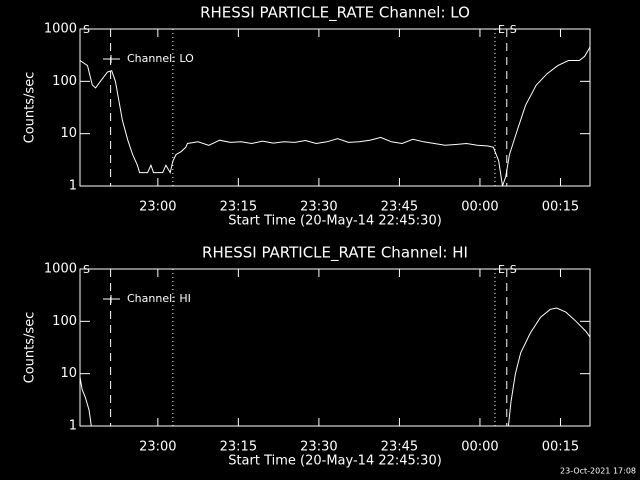  What do you see at coordinates (335, 13) in the screenshot?
I see `chart-title: RHESSI PARTICLE_RATE Channel: LO` at bounding box center [335, 13].